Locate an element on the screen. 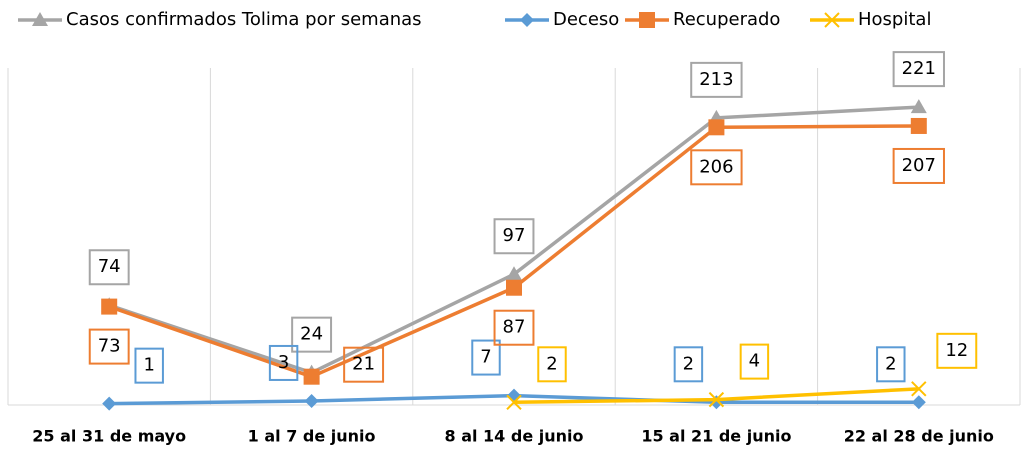  data-label: 12 is located at coordinates (956, 350).